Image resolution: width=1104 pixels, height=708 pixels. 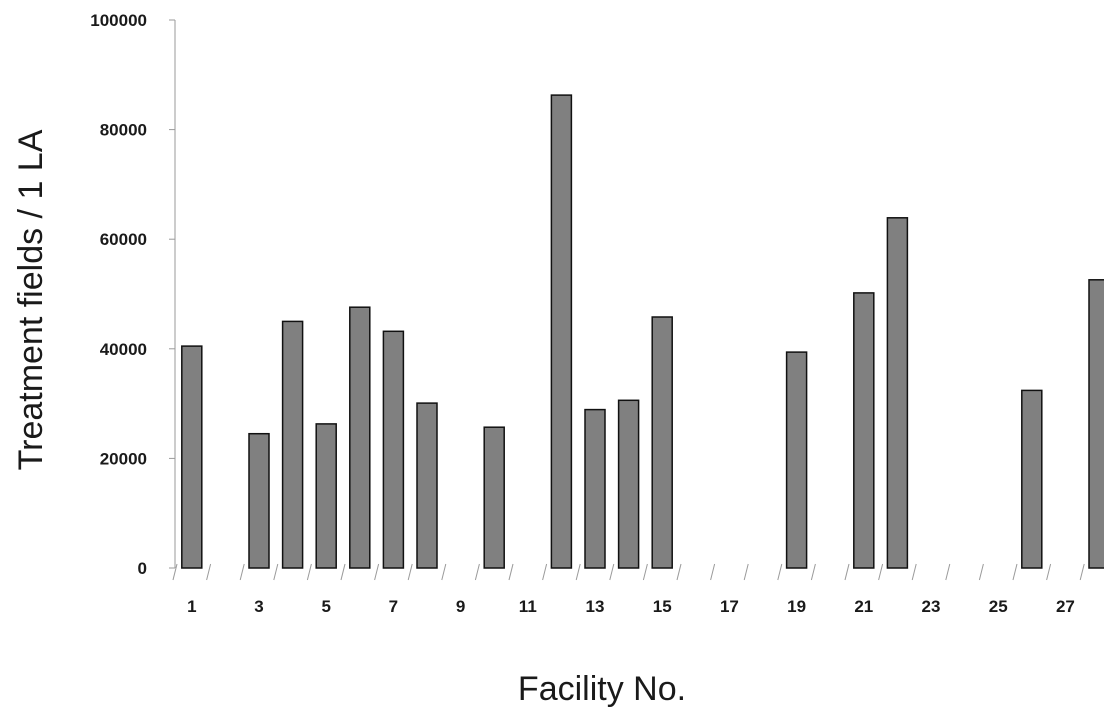 What do you see at coordinates (118, 20) in the screenshot?
I see `y-tick-label: 100000` at bounding box center [118, 20].